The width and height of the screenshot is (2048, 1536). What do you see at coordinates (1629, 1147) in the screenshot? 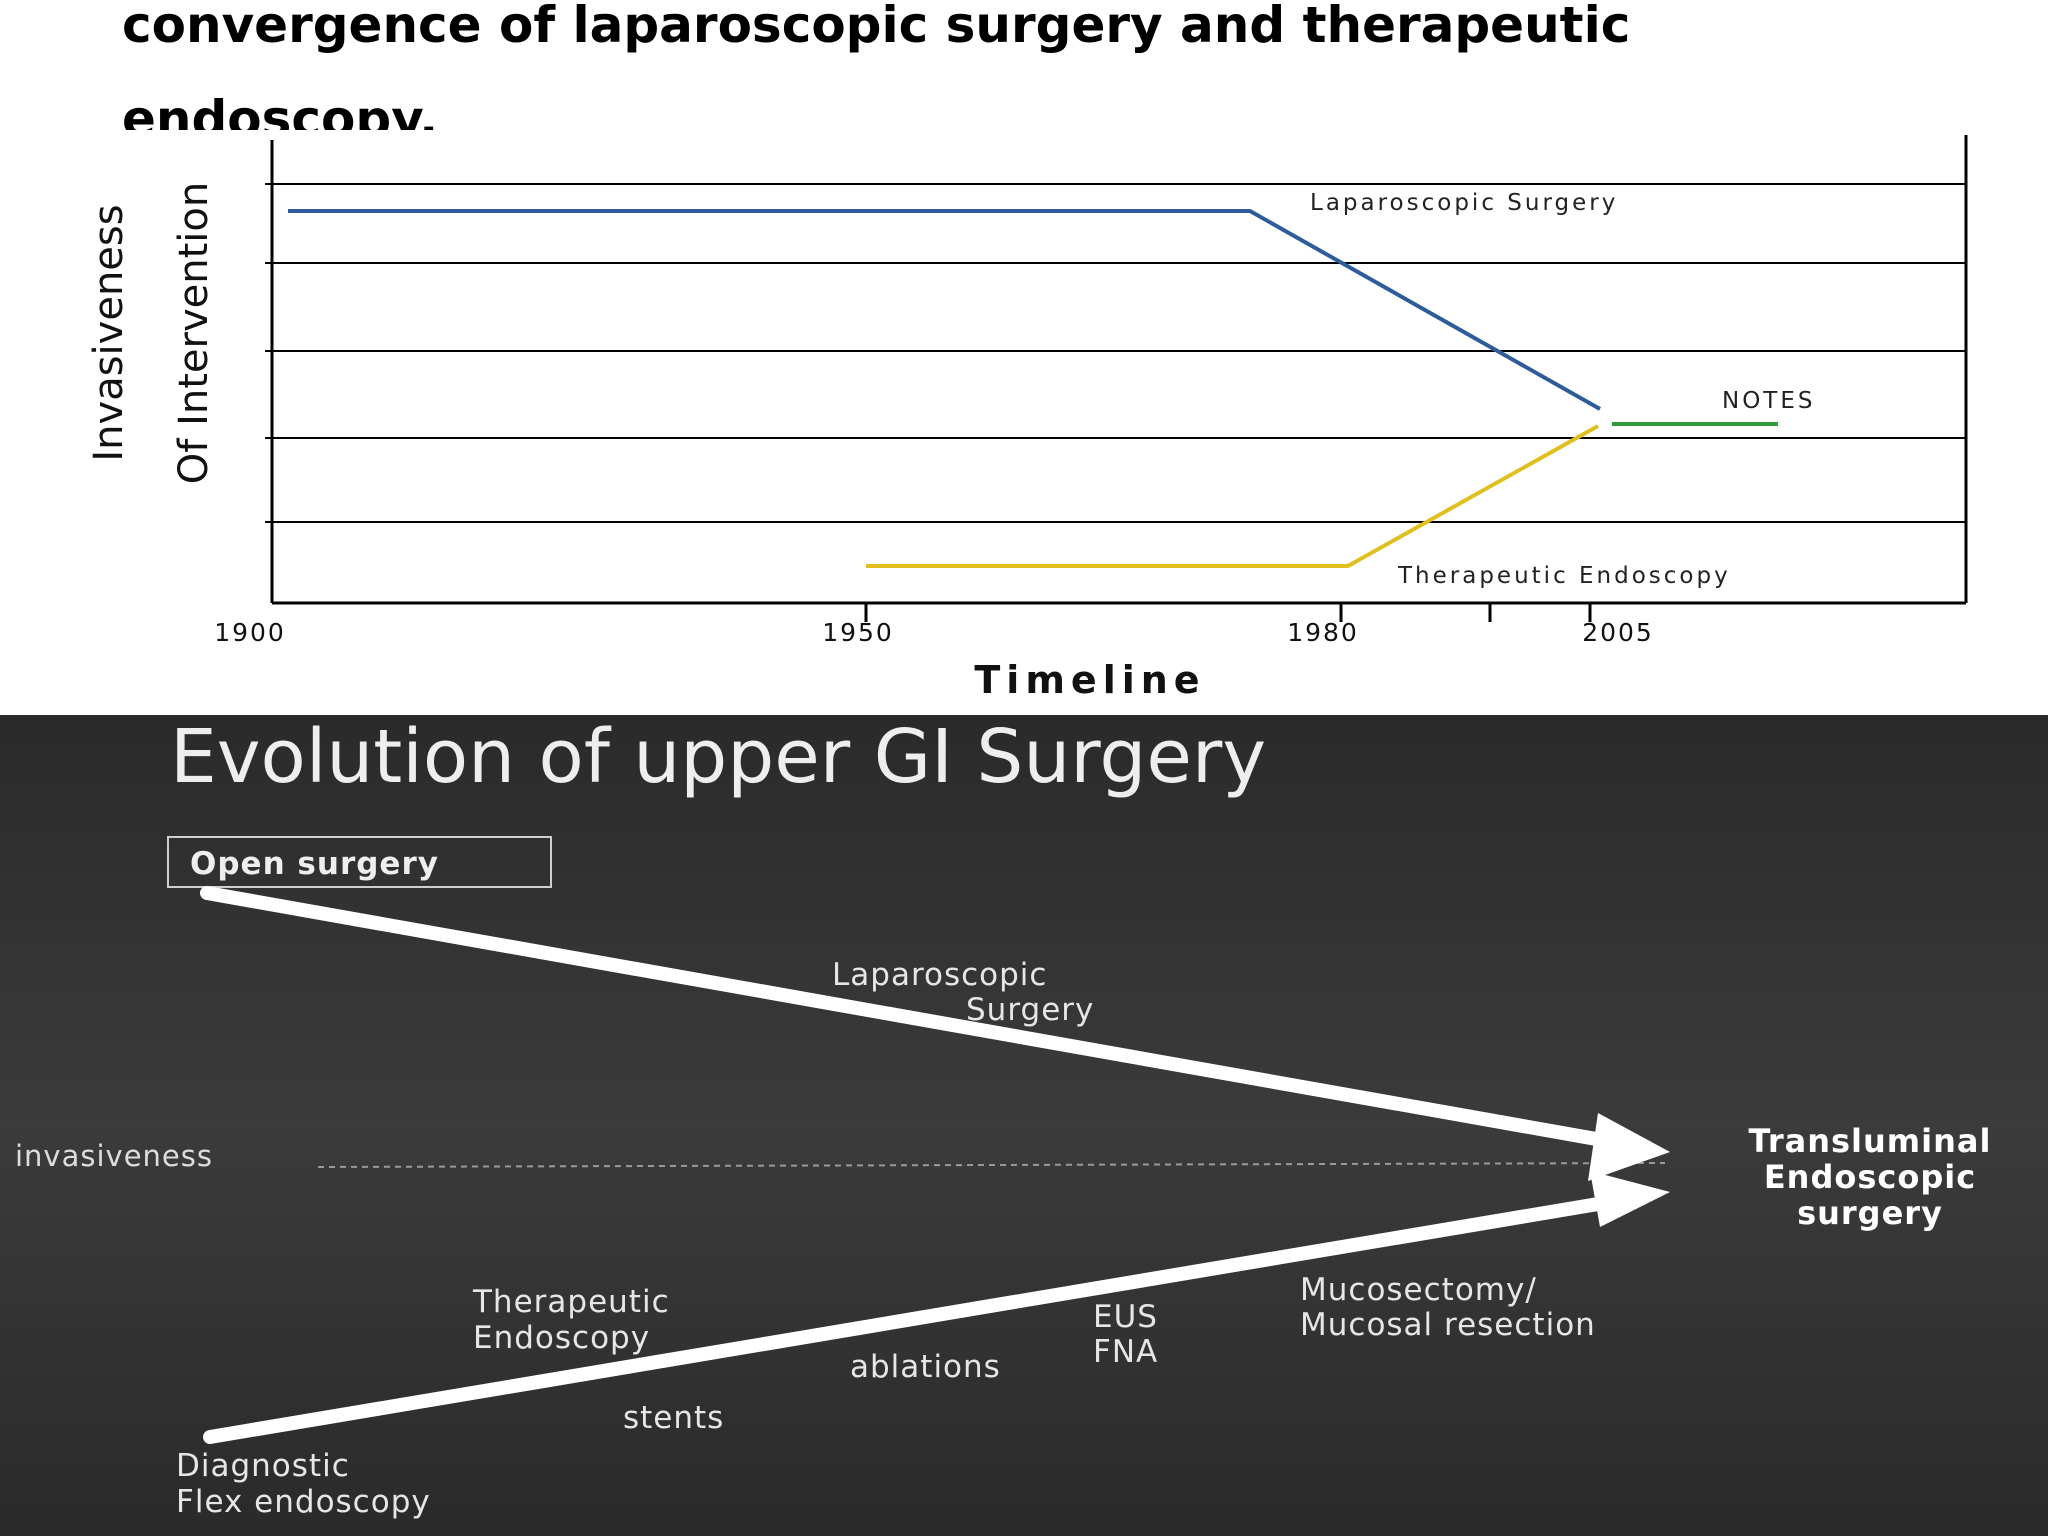
I see `laparoscopic-arrow-head` at bounding box center [1629, 1147].